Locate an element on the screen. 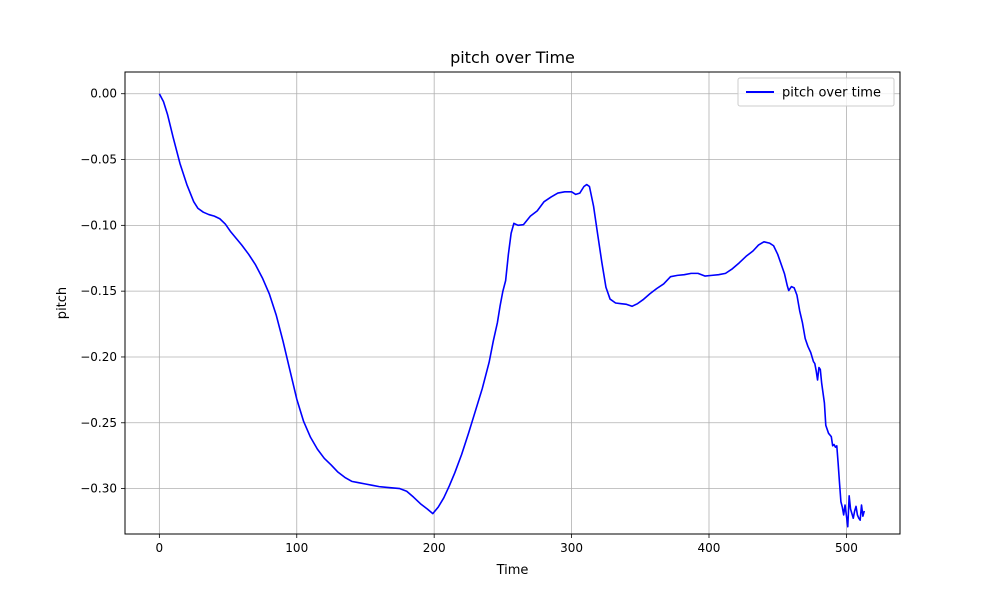  x-tick-label: 500 is located at coordinates (846, 548).